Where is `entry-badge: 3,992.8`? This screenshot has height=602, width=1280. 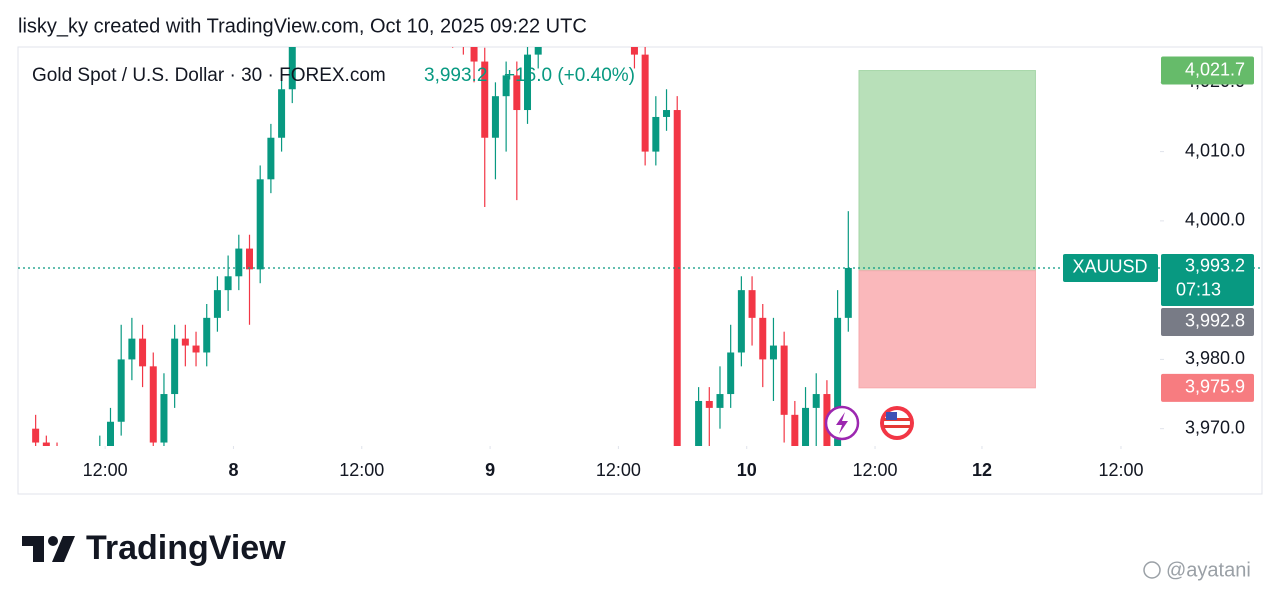 entry-badge: 3,992.8 is located at coordinates (1215, 321).